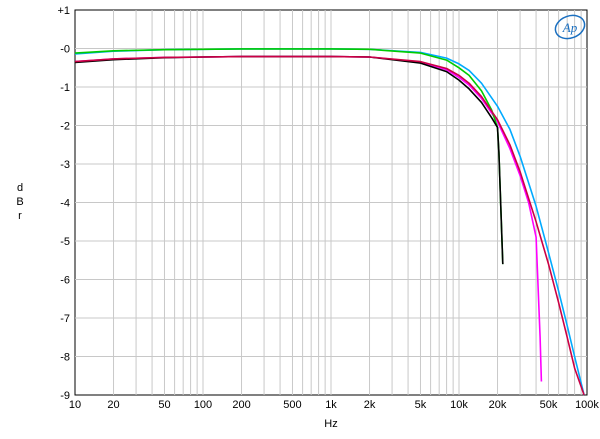 Image resolution: width=600 pixels, height=439 pixels. What do you see at coordinates (459, 405) in the screenshot?
I see `x-tick-label: 10k` at bounding box center [459, 405].